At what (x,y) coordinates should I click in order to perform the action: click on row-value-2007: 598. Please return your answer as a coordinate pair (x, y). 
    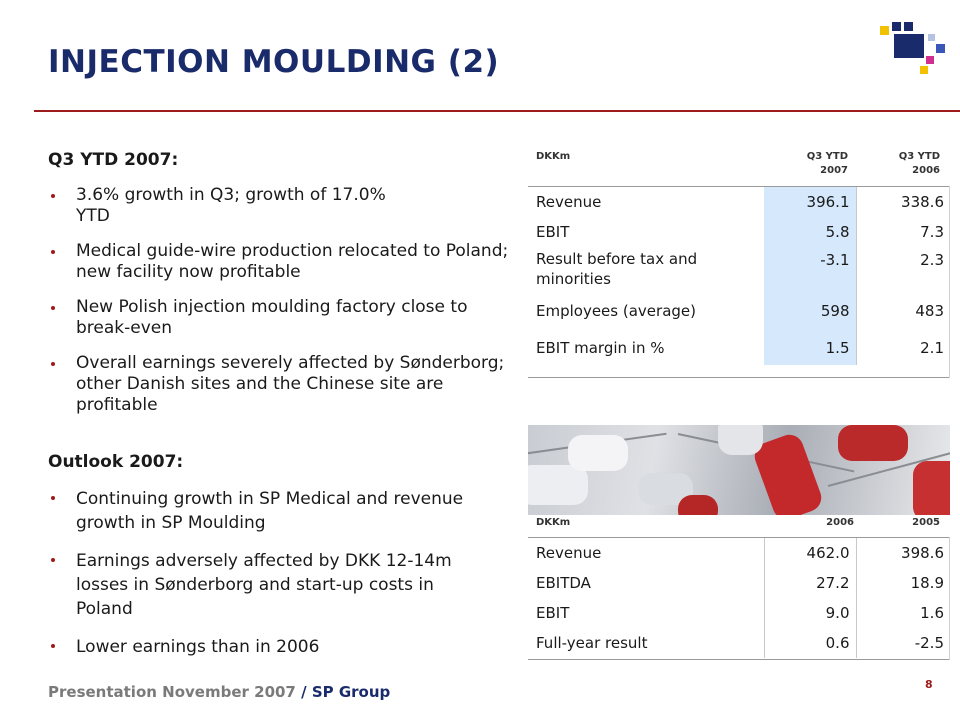
    Looking at the image, I should click on (810, 311).